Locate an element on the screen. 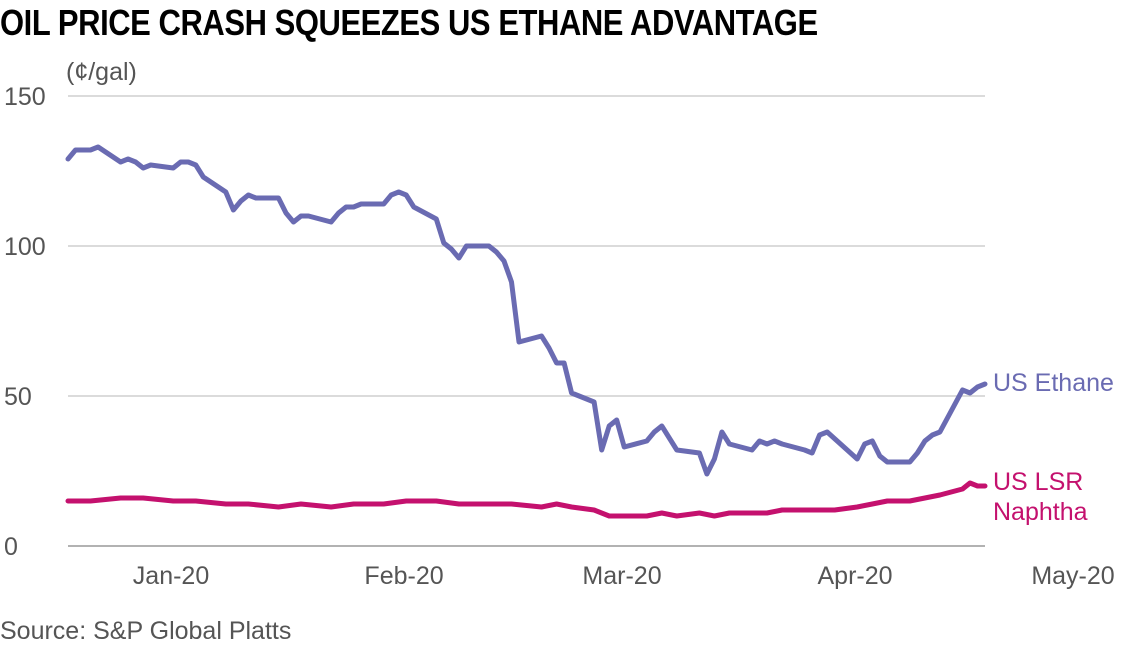 The width and height of the screenshot is (1122, 650). series-line-us-lsr-naphtha is located at coordinates (526, 499).